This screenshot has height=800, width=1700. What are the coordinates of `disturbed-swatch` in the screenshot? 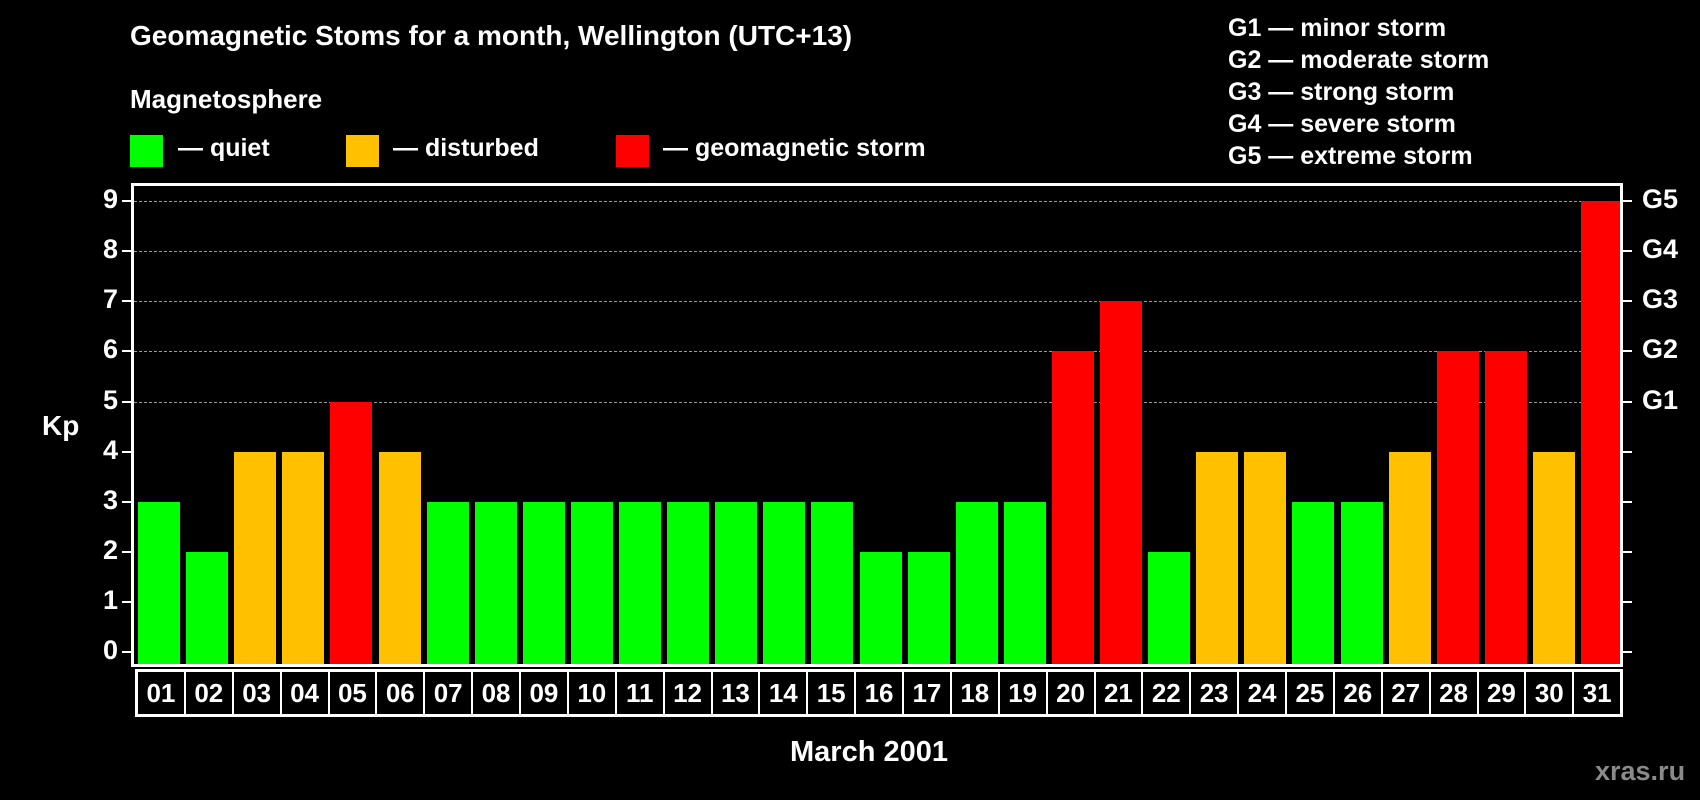 It's located at (362, 151).